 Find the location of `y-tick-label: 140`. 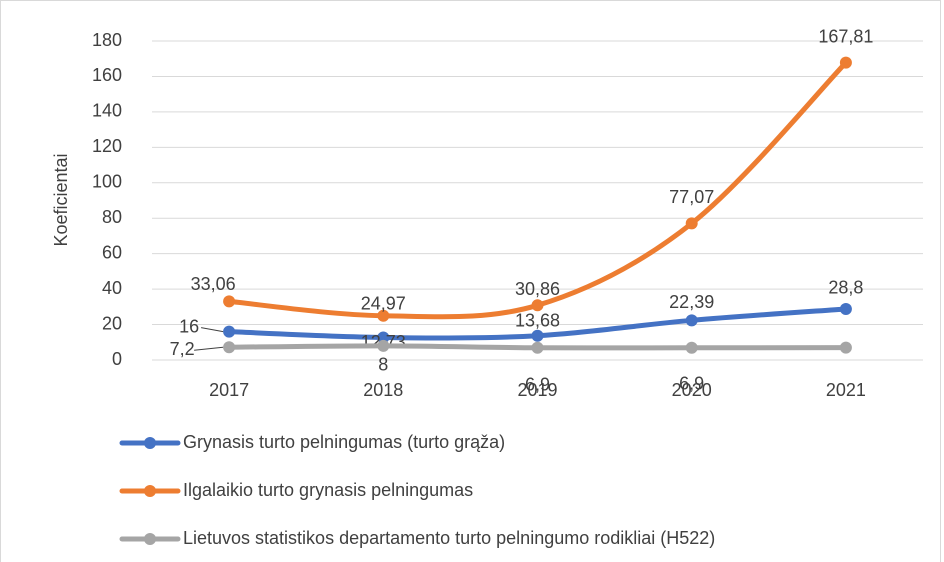

y-tick-label: 140 is located at coordinates (107, 111).